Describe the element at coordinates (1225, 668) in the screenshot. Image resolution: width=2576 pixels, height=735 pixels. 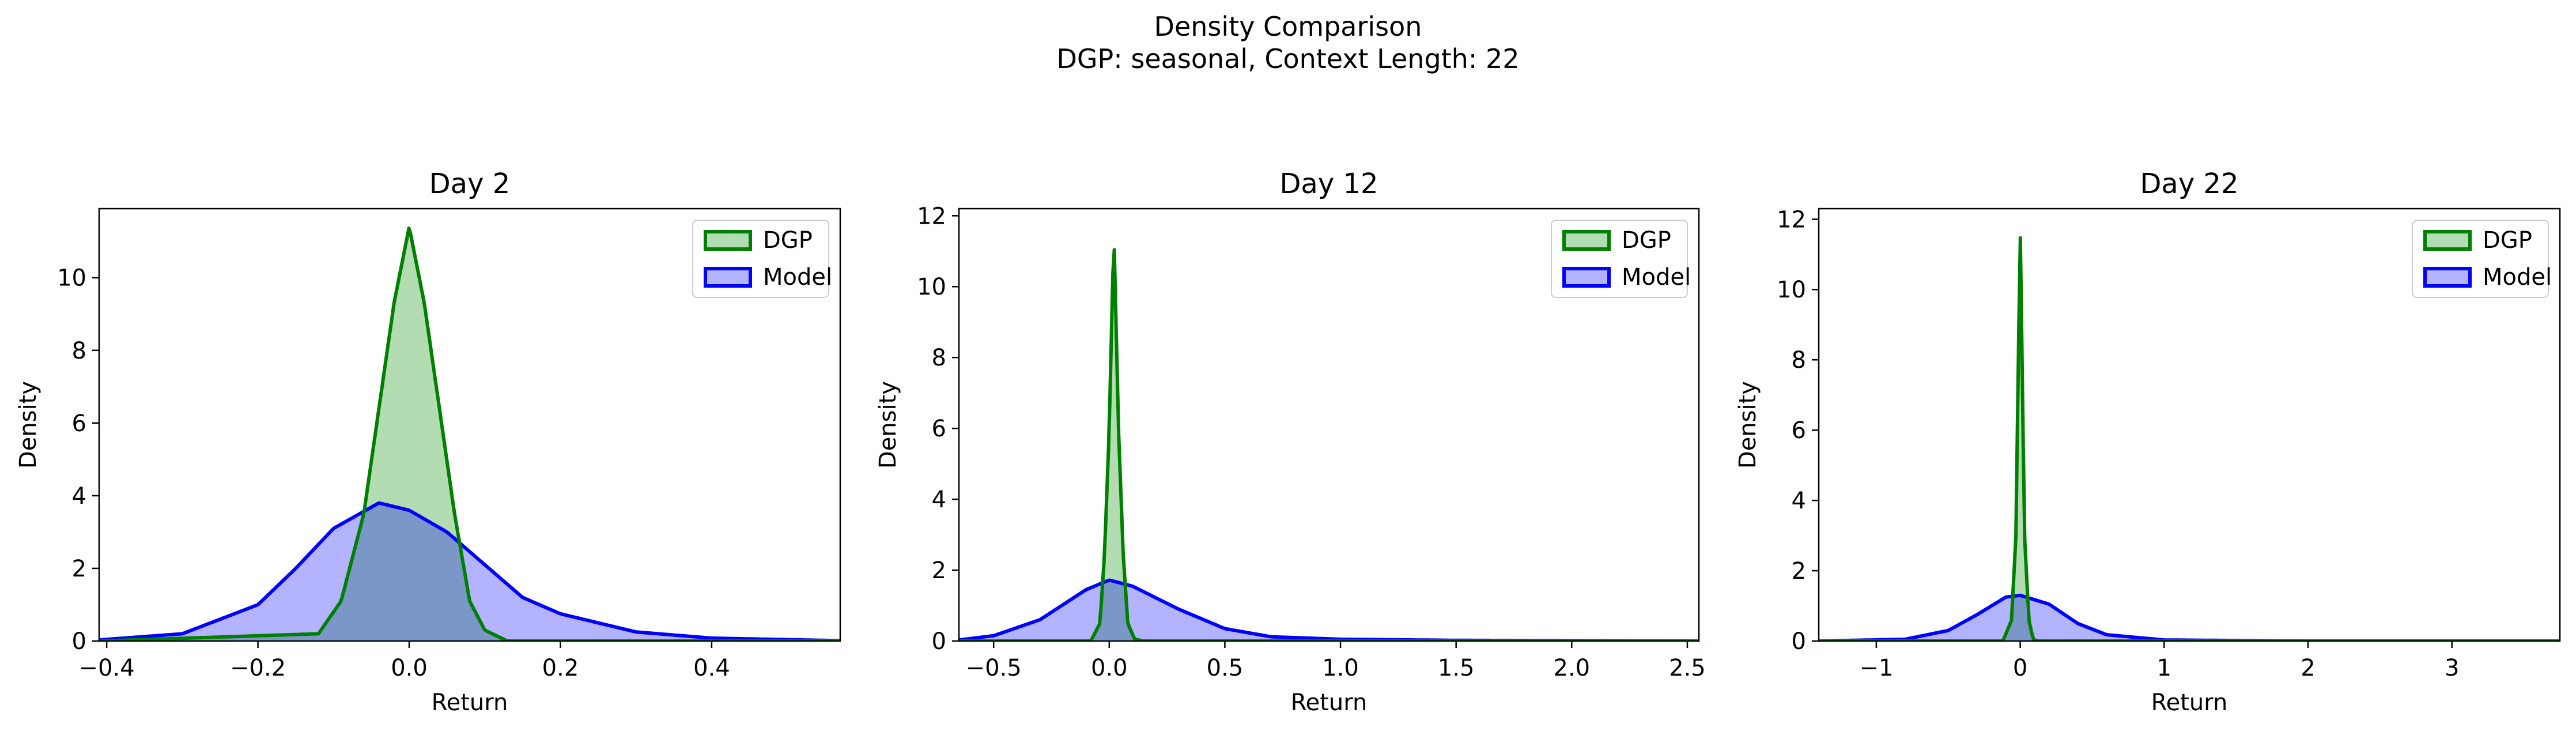
I see `x-tick-label: 0.5` at that location.